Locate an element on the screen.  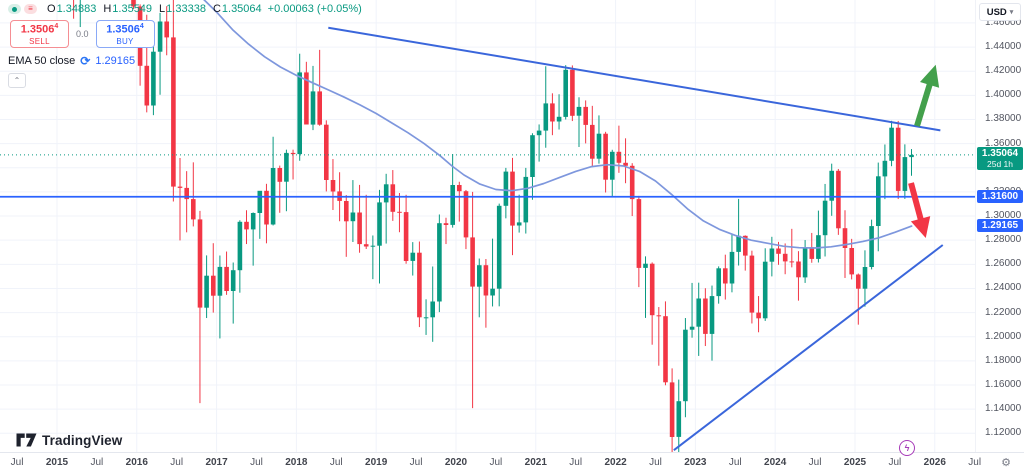
time-tick-year: 2019 is located at coordinates (376, 462).